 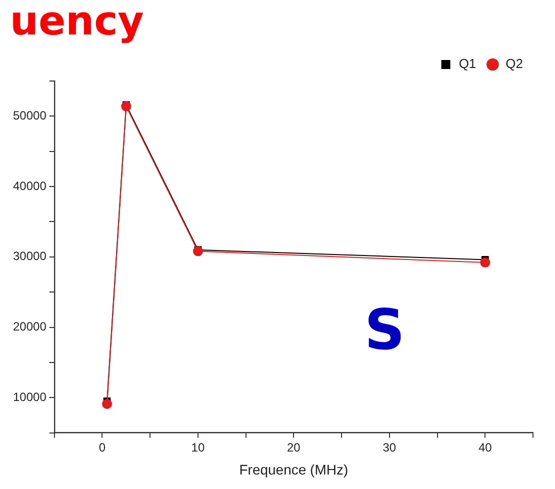 What do you see at coordinates (514, 64) in the screenshot?
I see `legend-label: Q2` at bounding box center [514, 64].